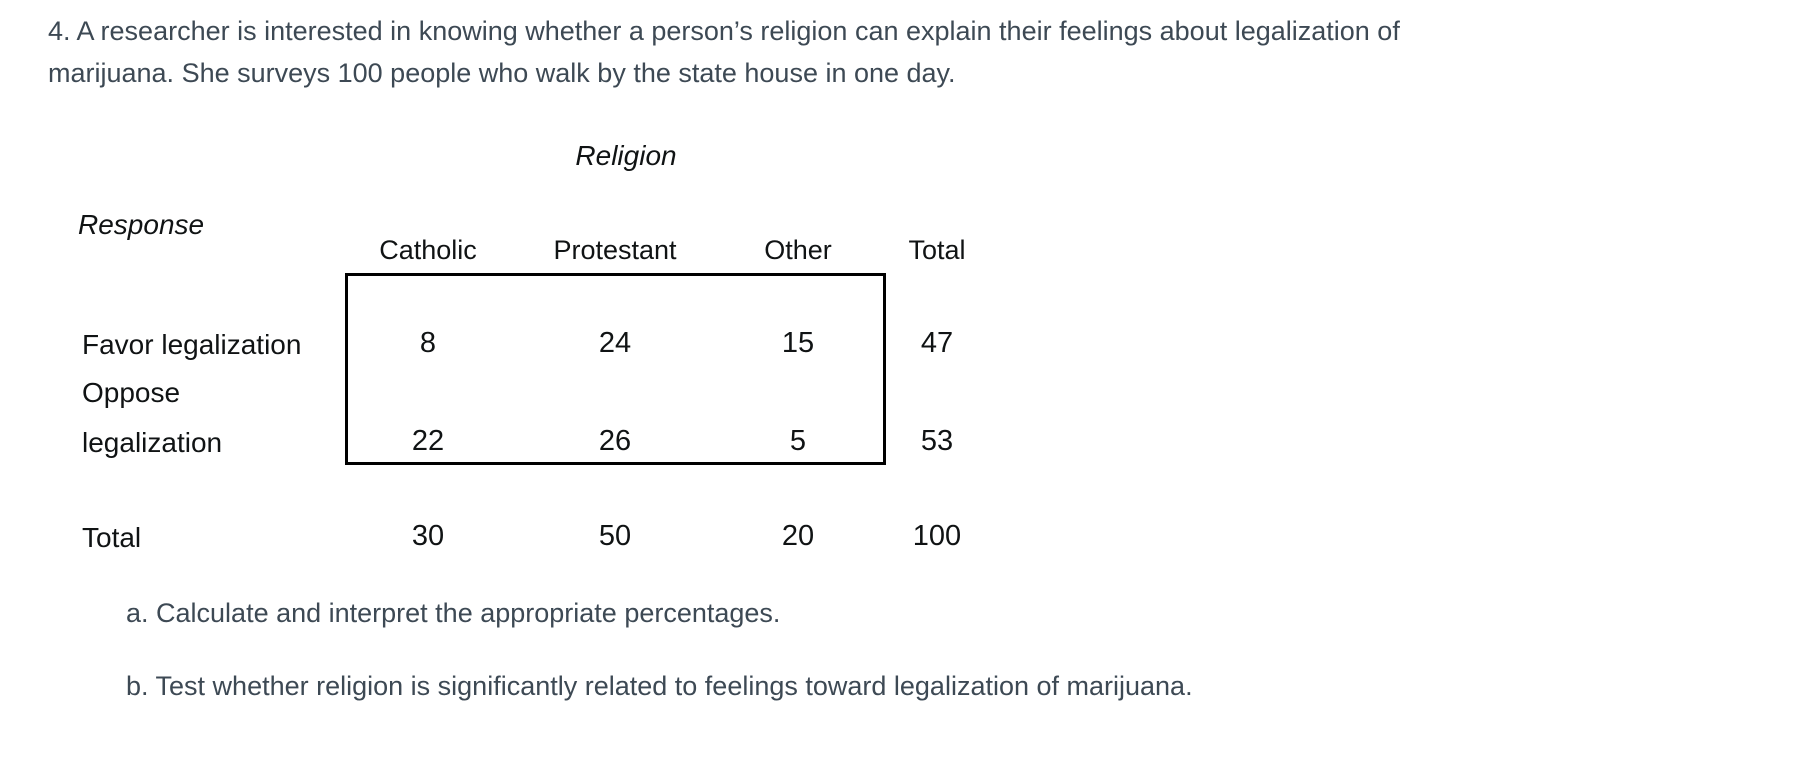  I want to click on cell-total-protestant: 50, so click(615, 536).